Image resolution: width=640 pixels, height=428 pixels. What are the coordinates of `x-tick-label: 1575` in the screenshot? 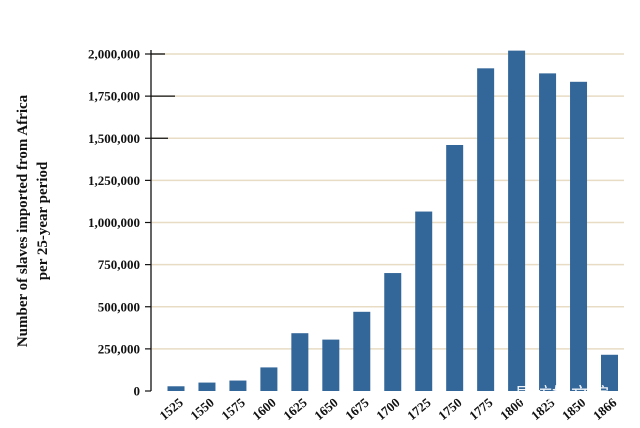 It's located at (233, 408).